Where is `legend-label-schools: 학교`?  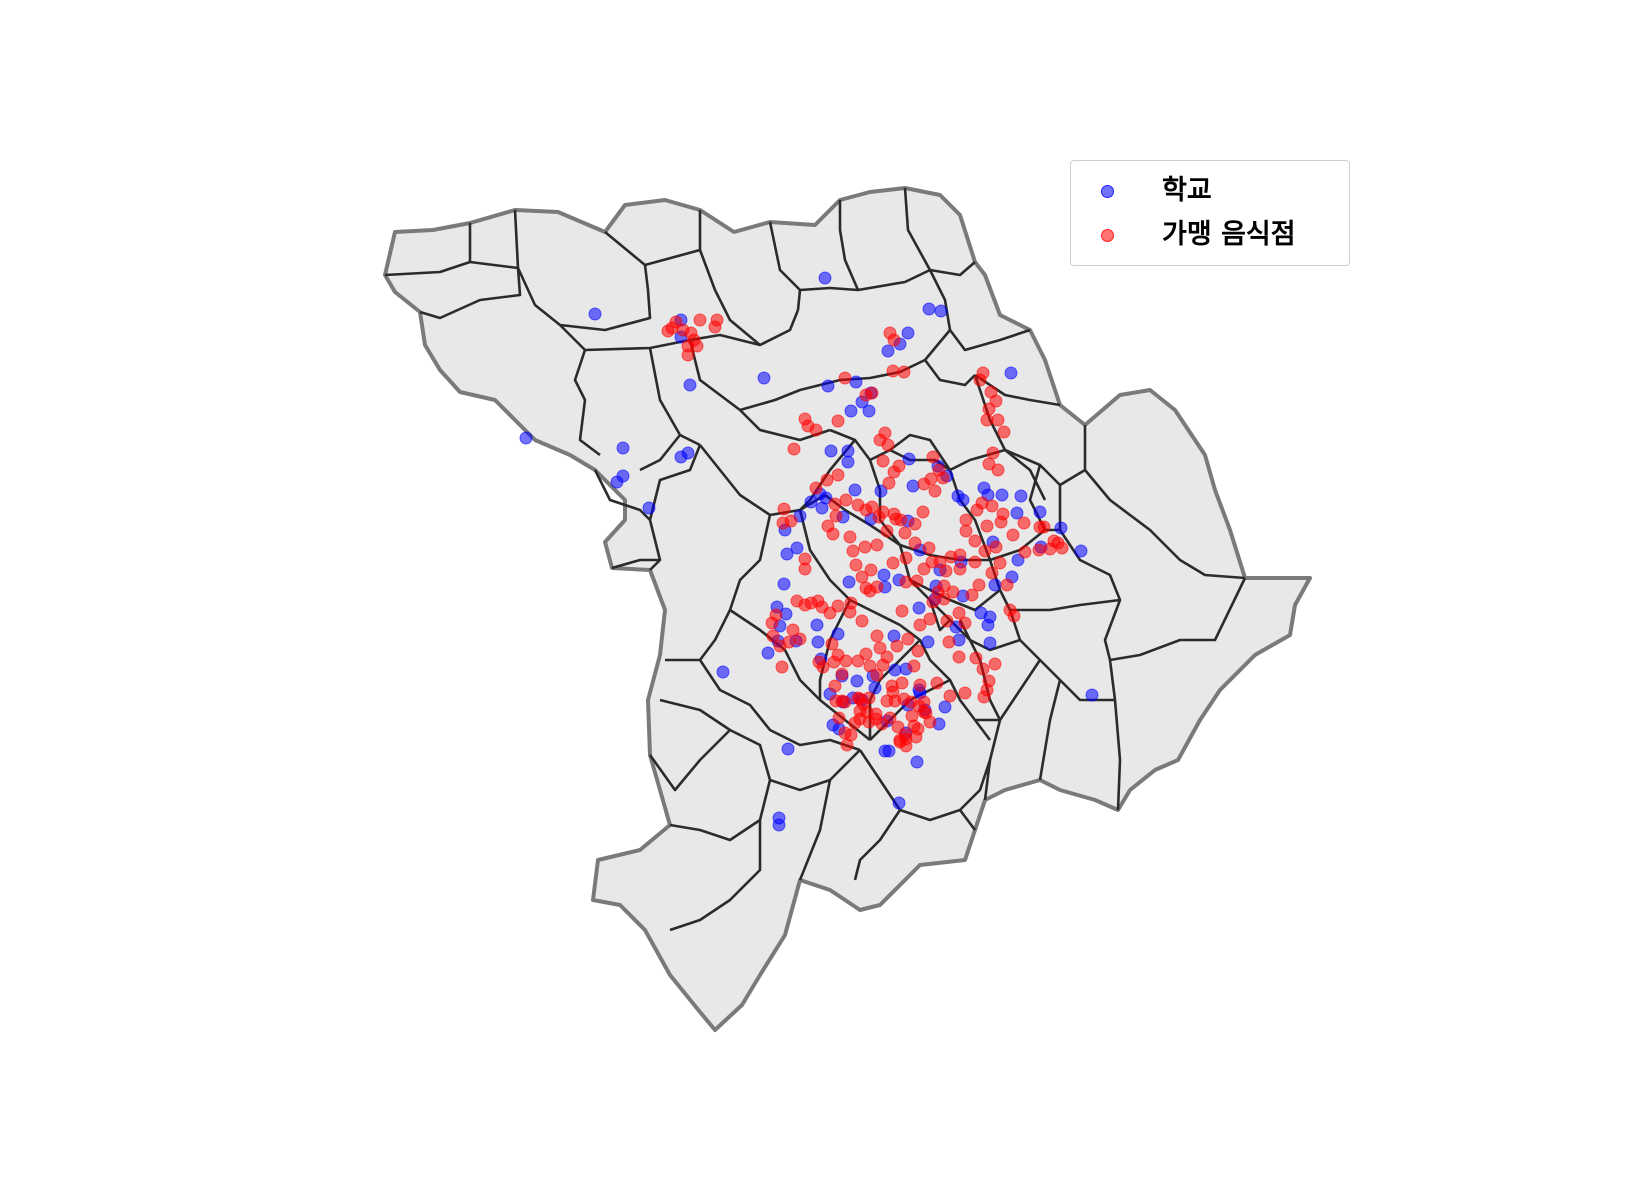
legend-label-schools: 학교 is located at coordinates (1187, 190).